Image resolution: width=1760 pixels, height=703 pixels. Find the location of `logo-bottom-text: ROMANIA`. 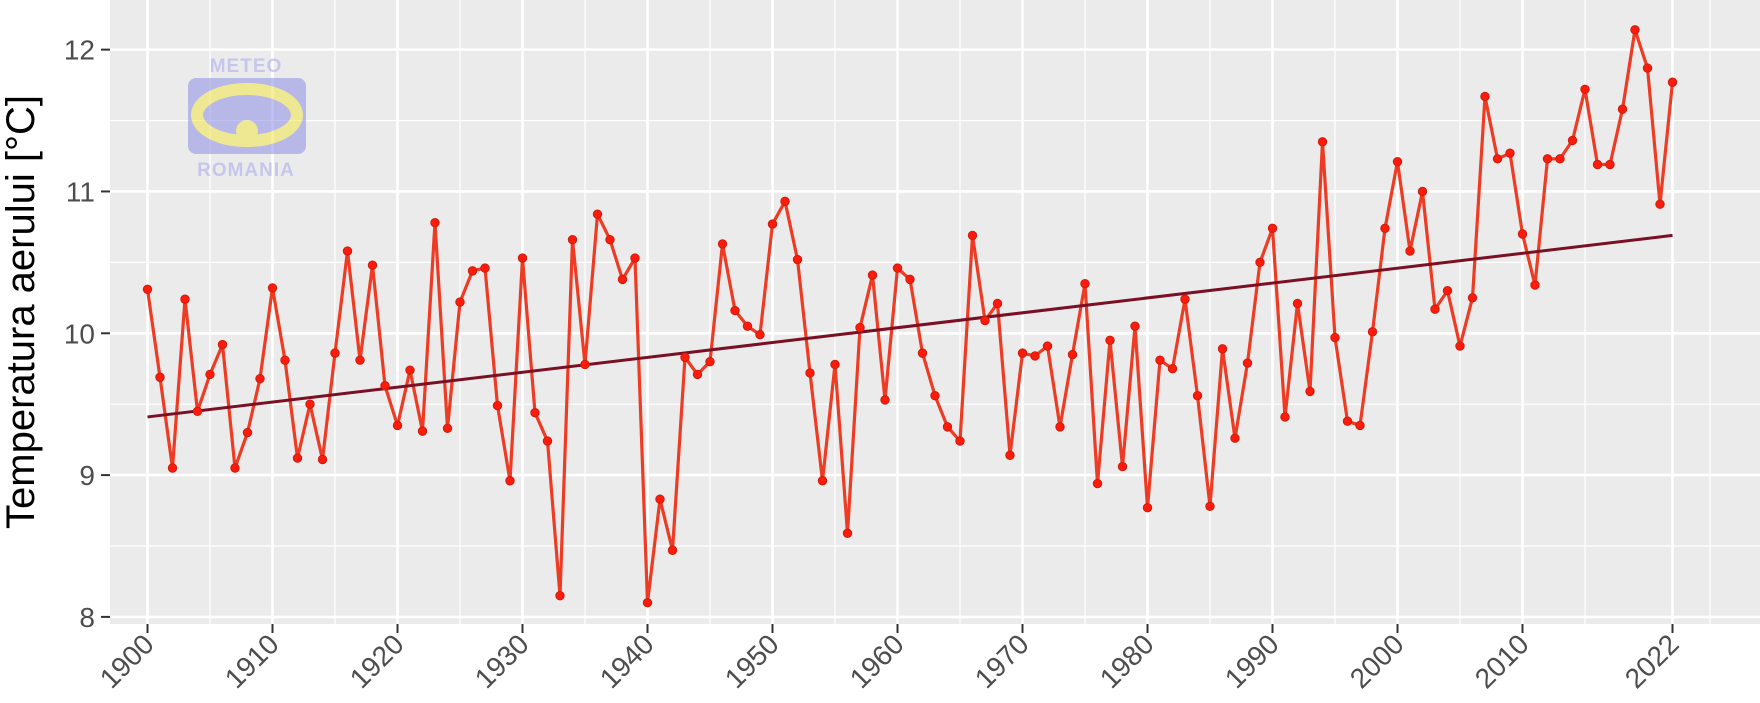

logo-bottom-text: ROMANIA is located at coordinates (246, 170).